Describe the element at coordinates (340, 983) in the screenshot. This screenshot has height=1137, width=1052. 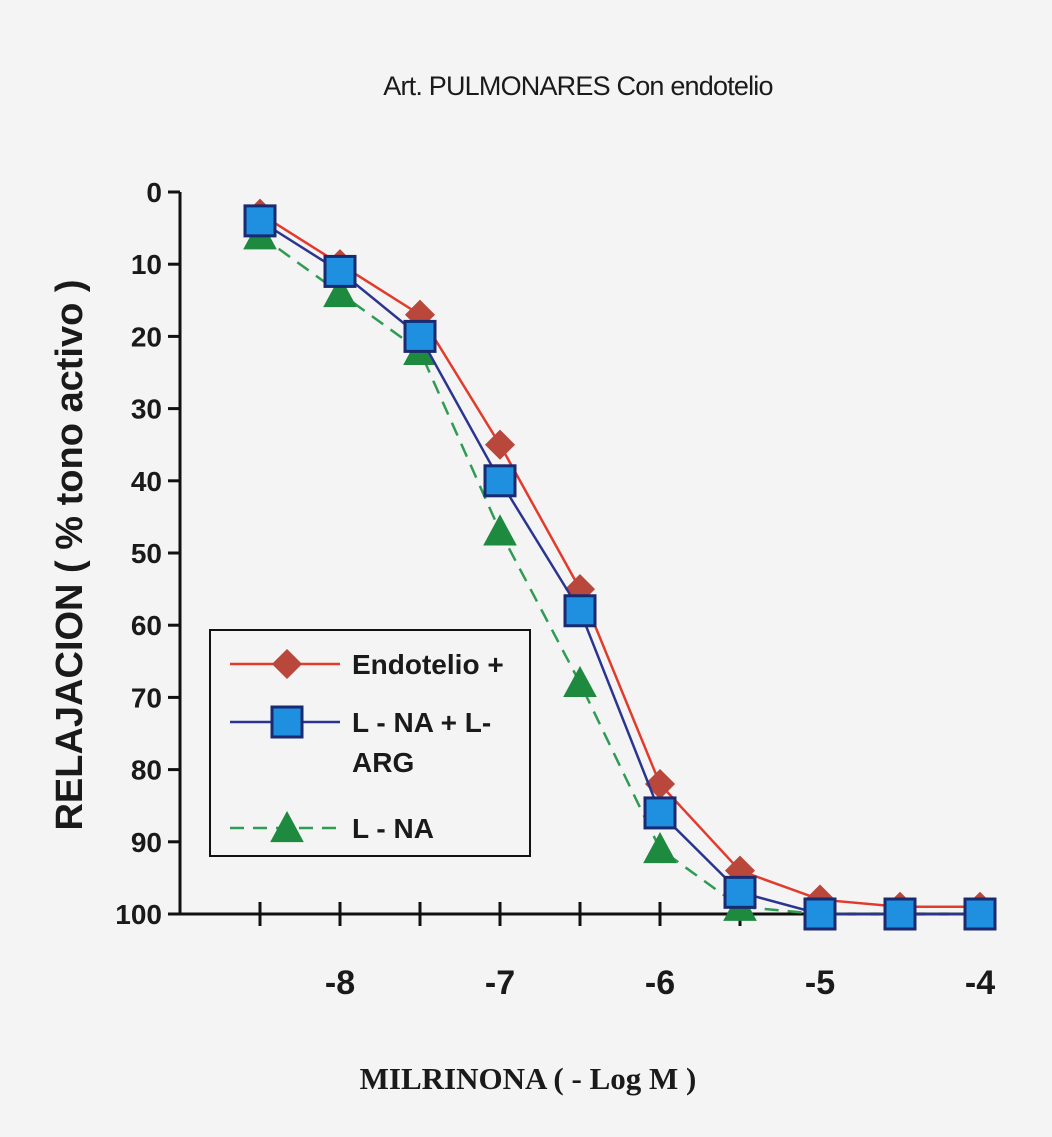
I see `x-tick-label: -8` at that location.